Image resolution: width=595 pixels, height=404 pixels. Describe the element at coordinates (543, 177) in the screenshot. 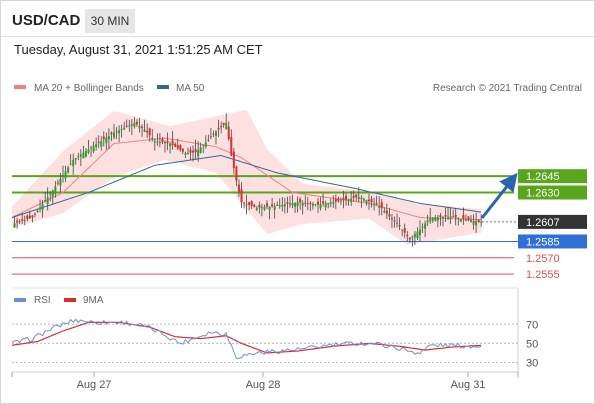

I see `price-label: 1.2645` at that location.